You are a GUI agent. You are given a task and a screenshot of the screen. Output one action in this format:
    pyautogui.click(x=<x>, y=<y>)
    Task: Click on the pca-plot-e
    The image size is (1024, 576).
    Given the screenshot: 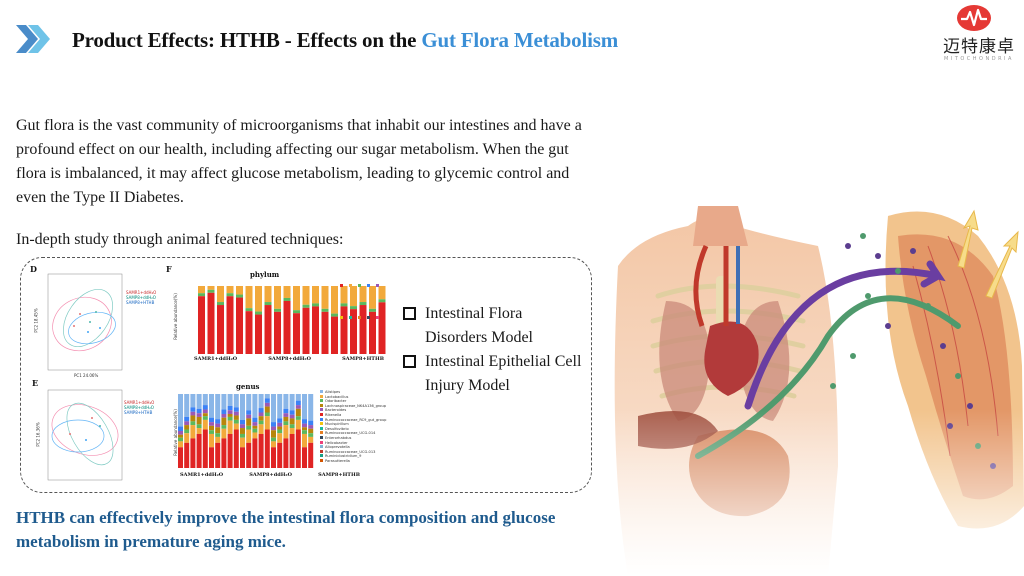 What is the action you would take?
    pyautogui.click(x=85, y=435)
    